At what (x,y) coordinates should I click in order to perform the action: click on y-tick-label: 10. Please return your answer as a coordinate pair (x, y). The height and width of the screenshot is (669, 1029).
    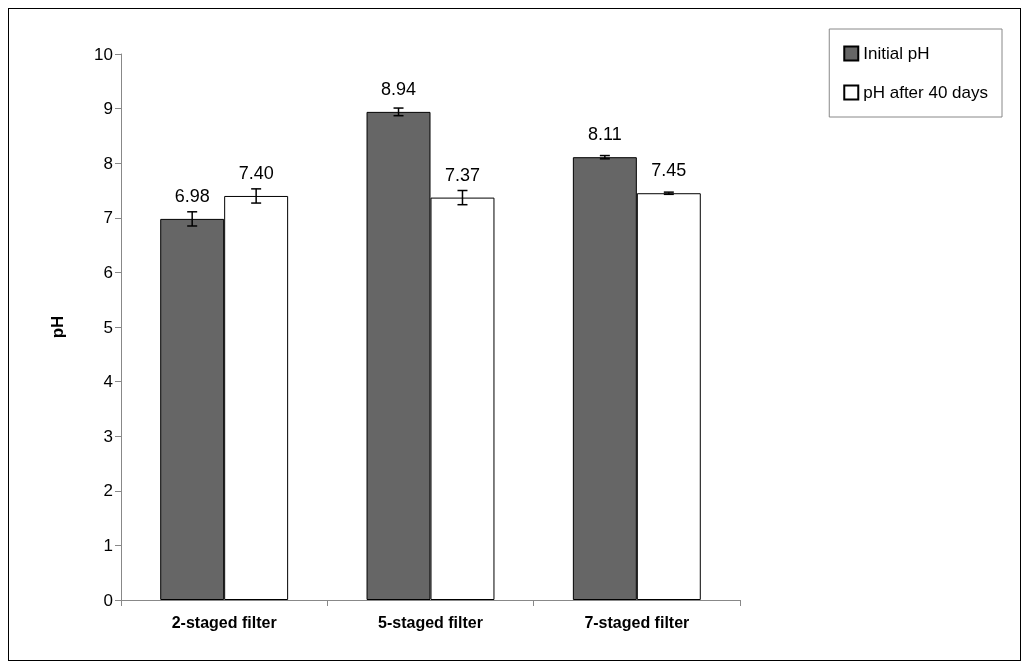
    Looking at the image, I should click on (103, 54).